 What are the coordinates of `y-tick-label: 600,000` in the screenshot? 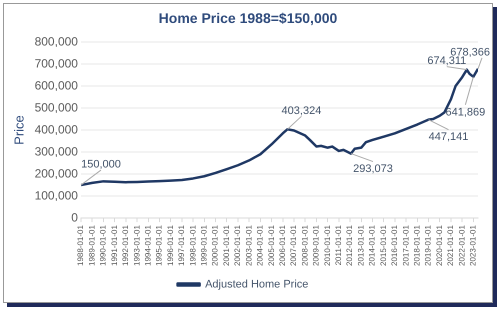 It's located at (56, 85).